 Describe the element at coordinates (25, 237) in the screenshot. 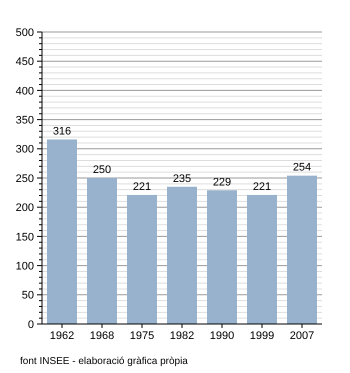

I see `y-tick-label: 150` at that location.